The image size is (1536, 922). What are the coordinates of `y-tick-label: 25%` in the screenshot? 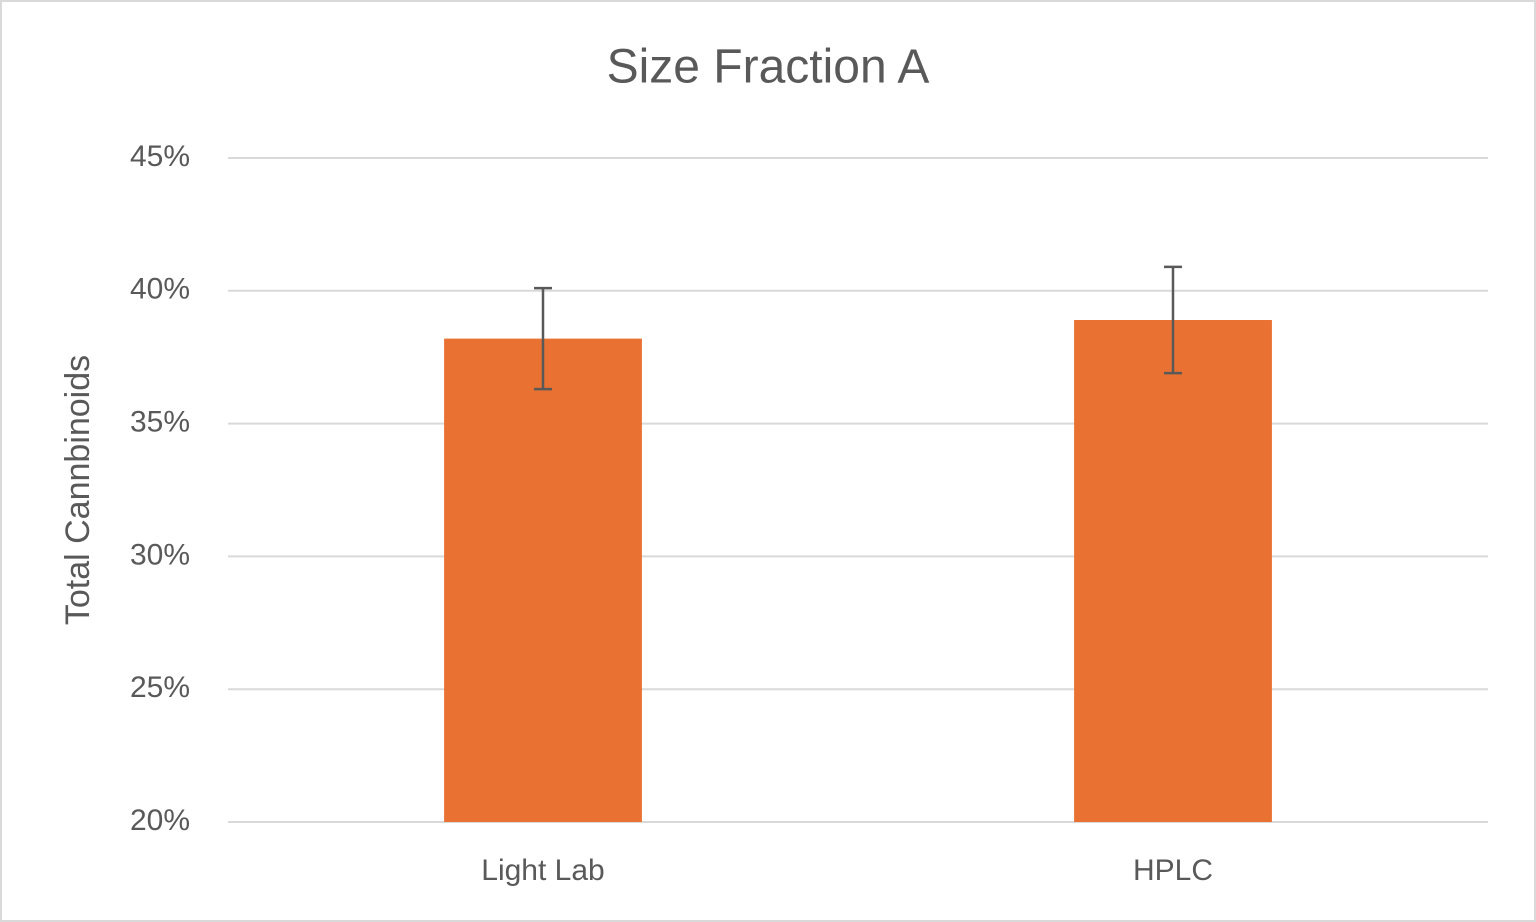 It's located at (160, 687).